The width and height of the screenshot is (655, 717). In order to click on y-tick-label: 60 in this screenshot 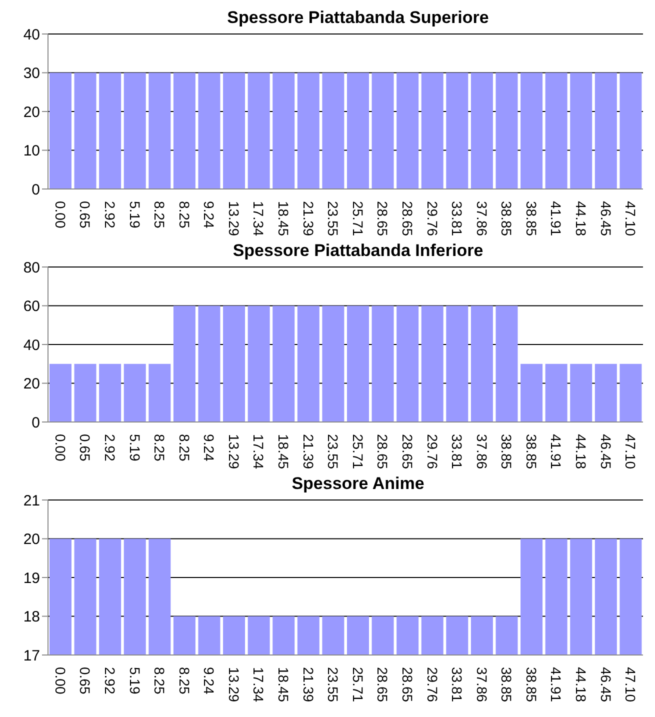, I will do `click(31, 307)`.